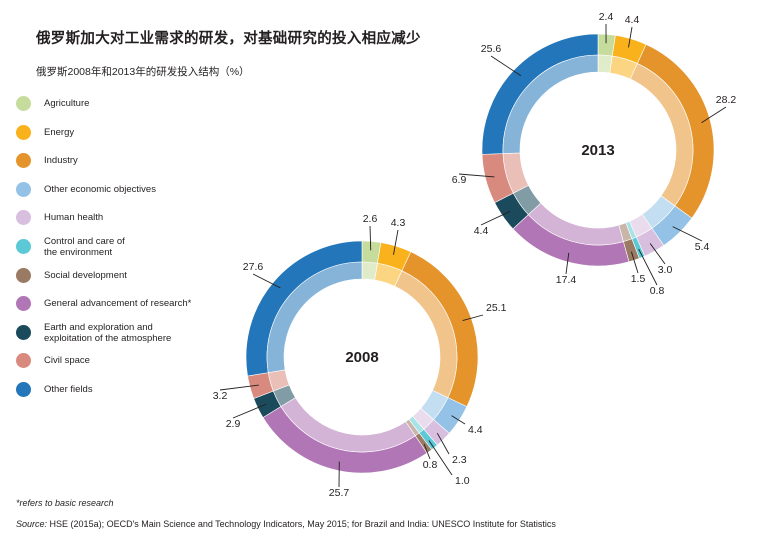  I want to click on legend-swatch-earth-and-exploration-and-exploitation-of-the-atmosphere, so click(23, 332).